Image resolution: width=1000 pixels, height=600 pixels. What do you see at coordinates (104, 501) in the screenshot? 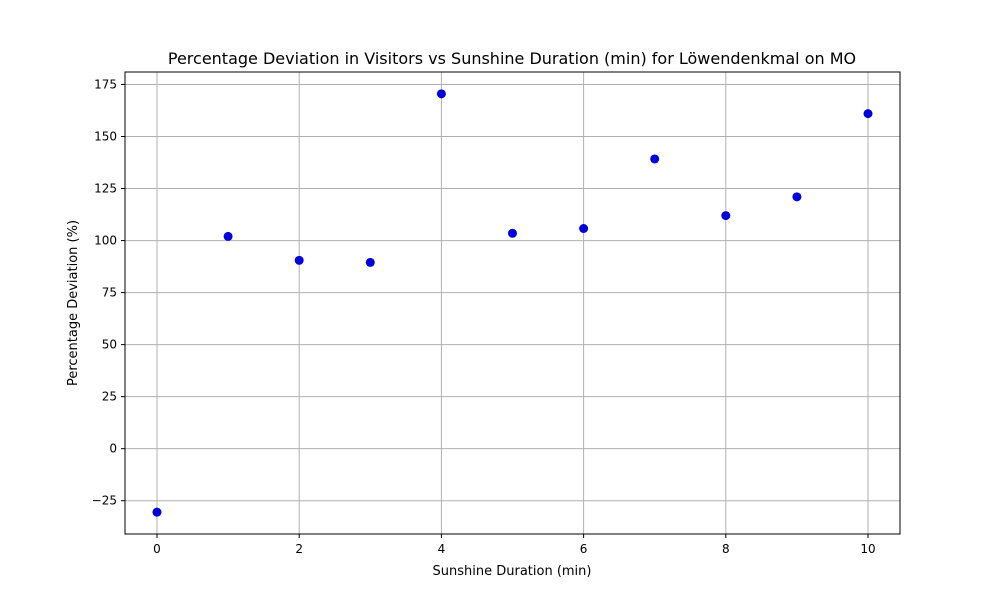
I see `y-tick-label: −25` at bounding box center [104, 501].